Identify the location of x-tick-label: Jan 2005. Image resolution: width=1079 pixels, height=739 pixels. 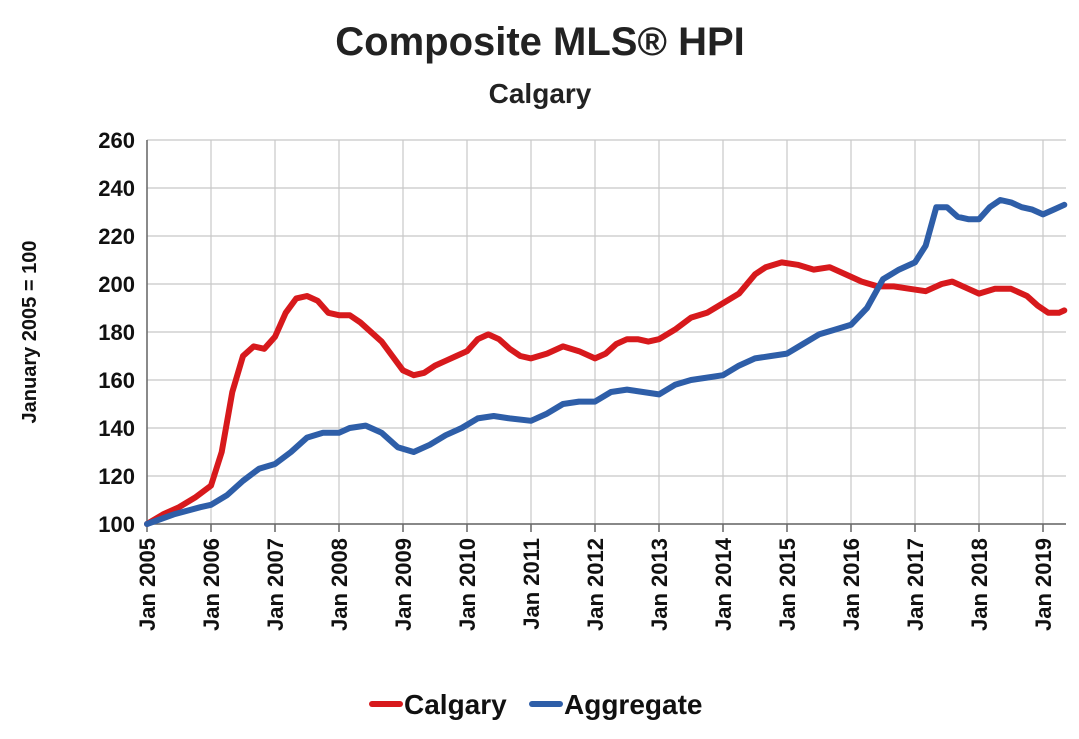
(147, 584).